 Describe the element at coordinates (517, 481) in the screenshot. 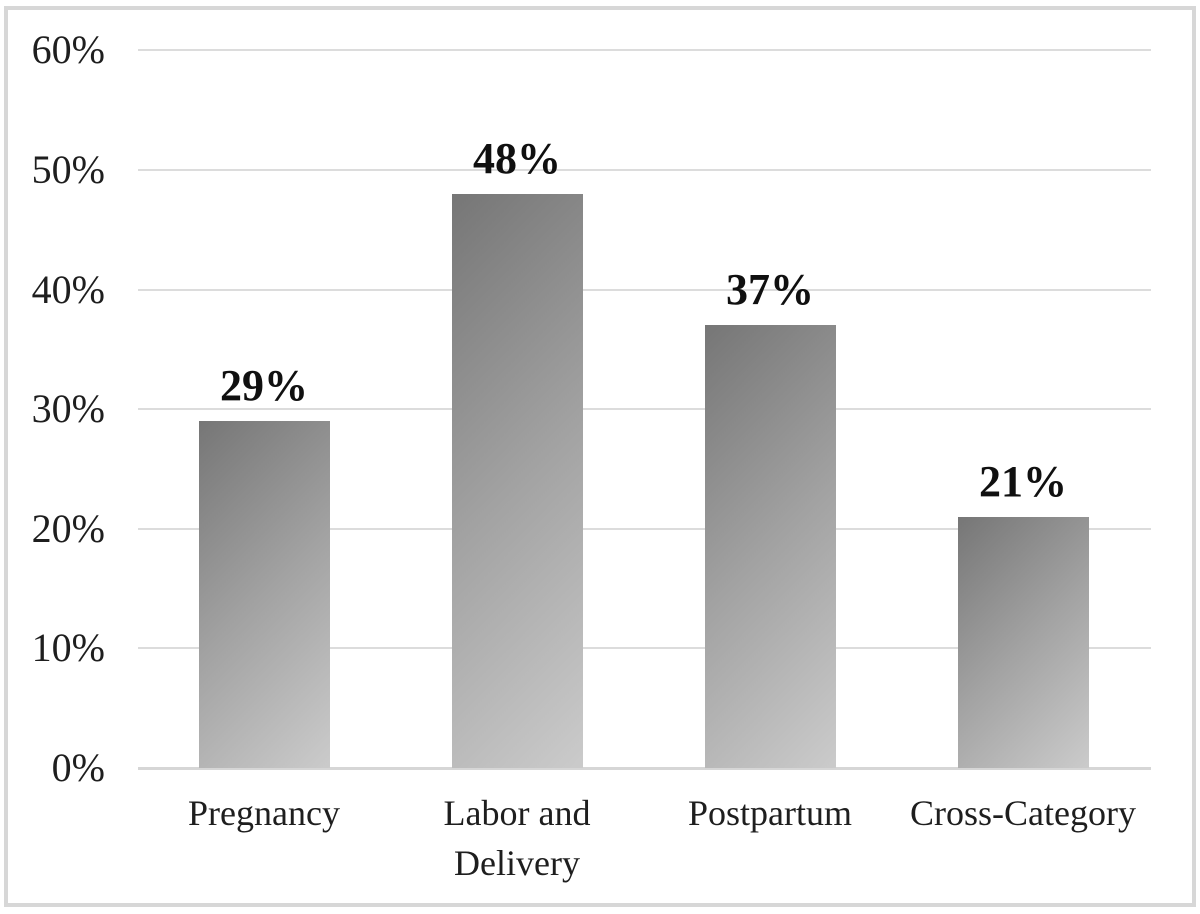

I see `bar-labor-and-delivery` at that location.